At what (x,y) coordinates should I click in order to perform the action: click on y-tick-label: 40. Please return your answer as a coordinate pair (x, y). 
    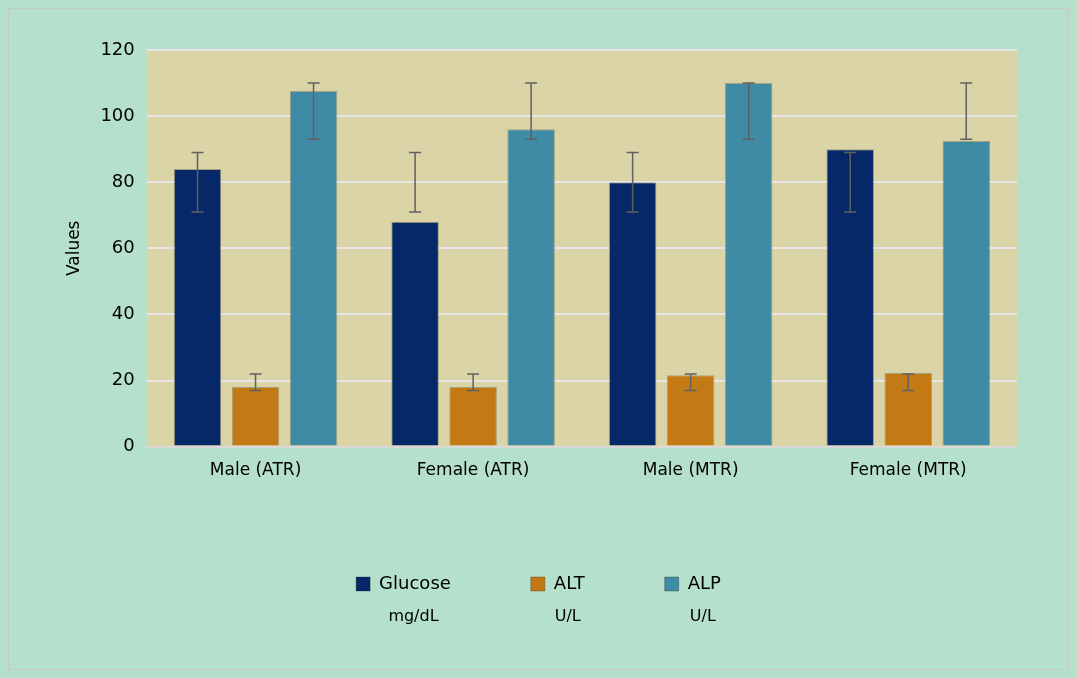
    Looking at the image, I should click on (123, 313).